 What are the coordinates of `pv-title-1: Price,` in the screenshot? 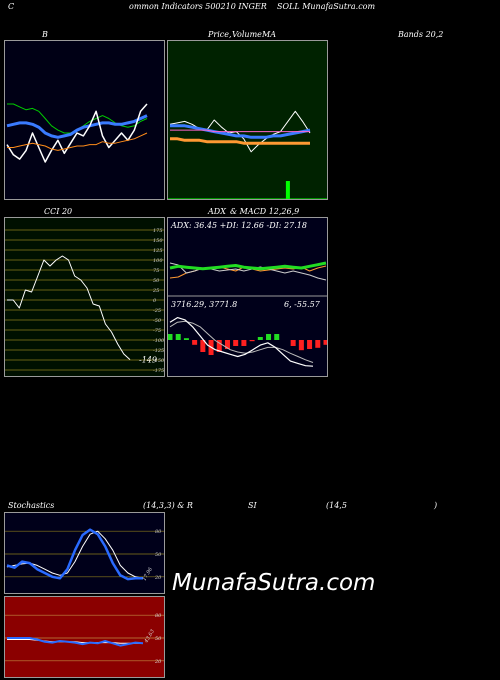 It's located at (220, 34).